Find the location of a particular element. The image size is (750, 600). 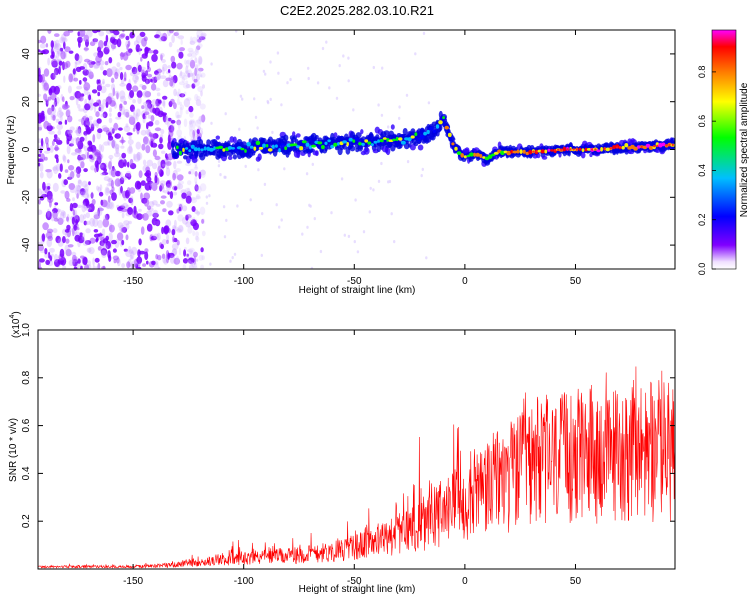

x-tick-label: -50 is located at coordinates (354, 581).